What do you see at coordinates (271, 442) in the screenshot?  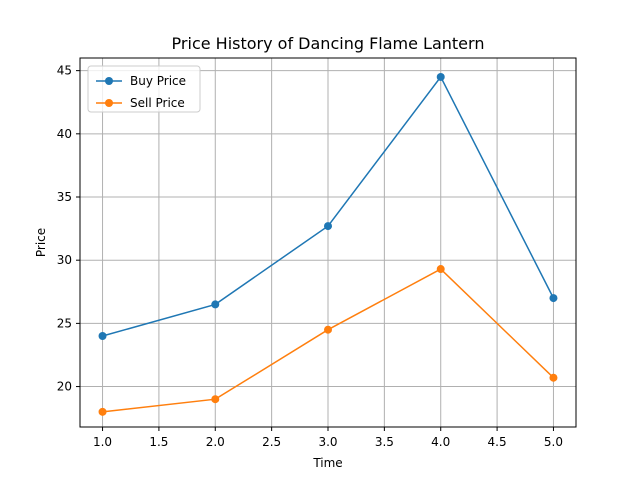 I see `x-tick-label: 2.5` at bounding box center [271, 442].